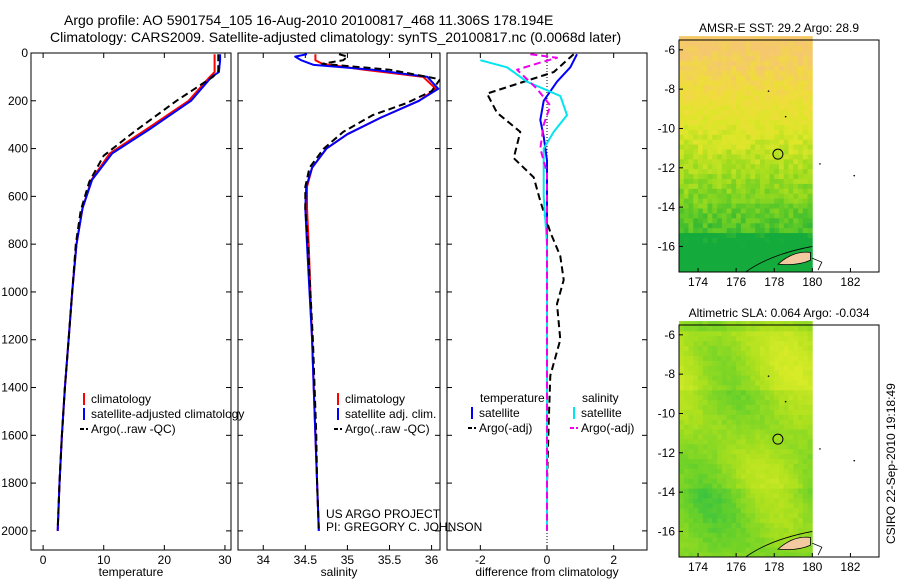  What do you see at coordinates (390, 560) in the screenshot?
I see `salinity-xtick-label: 35.5` at bounding box center [390, 560].